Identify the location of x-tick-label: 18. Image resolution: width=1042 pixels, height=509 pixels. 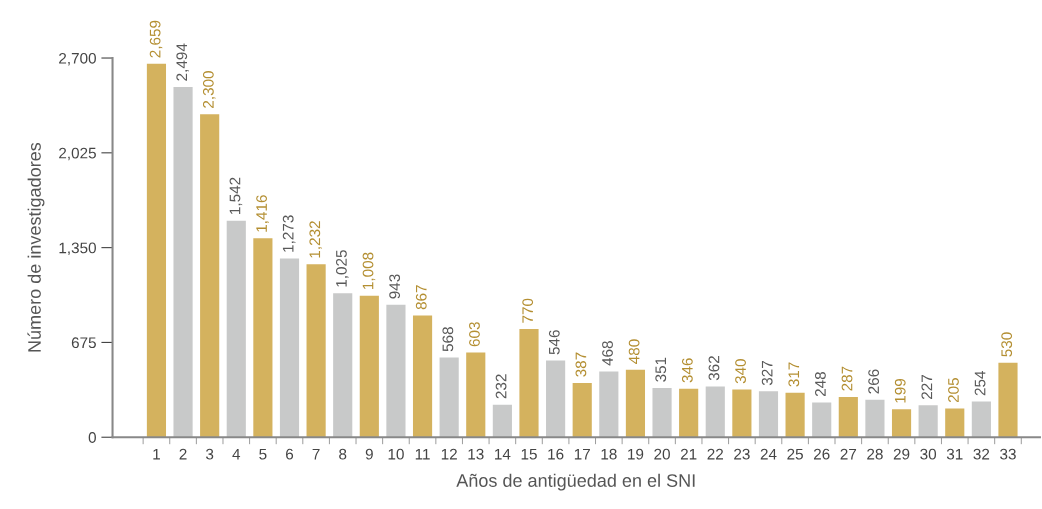
(609, 454).